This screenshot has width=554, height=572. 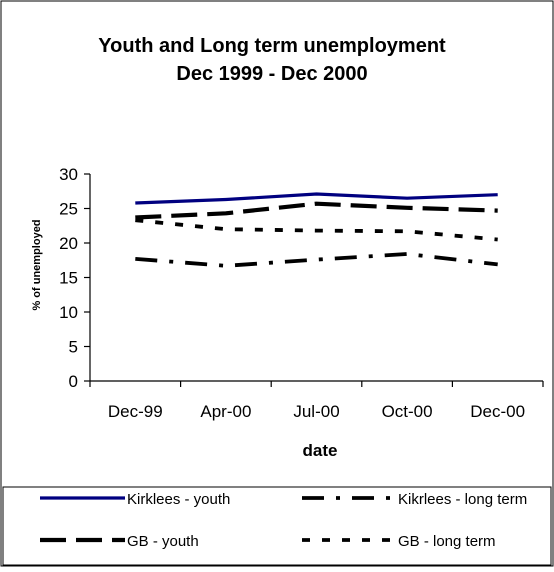 I want to click on chart-subtitle: Dec 1999 - Dec 2000, so click(x=271, y=74).